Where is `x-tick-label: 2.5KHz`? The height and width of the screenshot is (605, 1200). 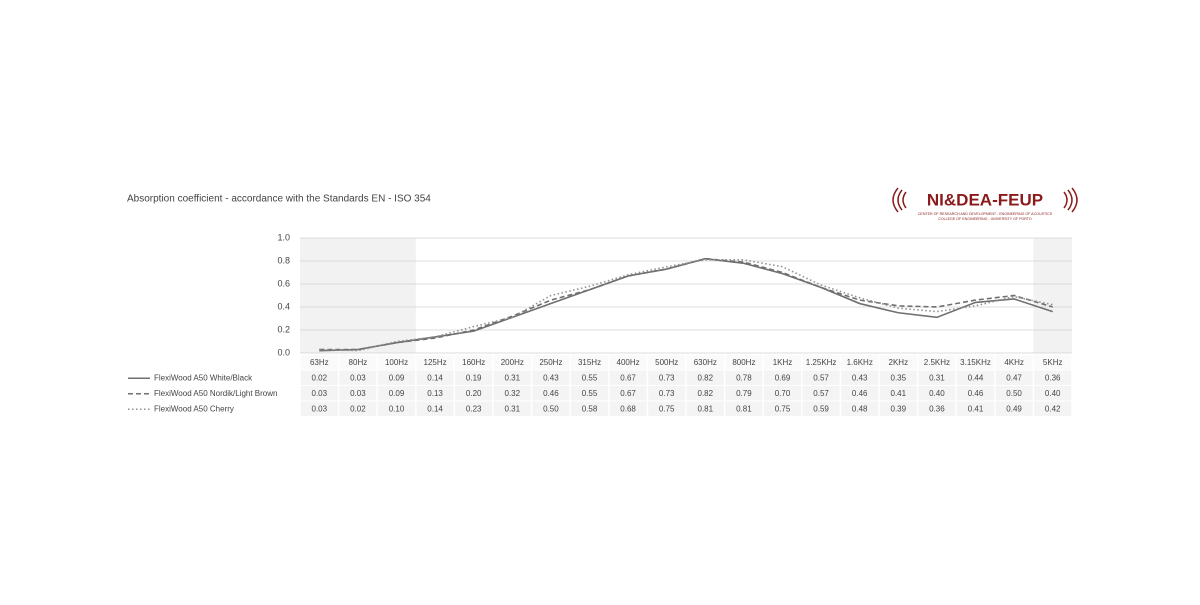
x-tick-label: 2.5KHz is located at coordinates (937, 362).